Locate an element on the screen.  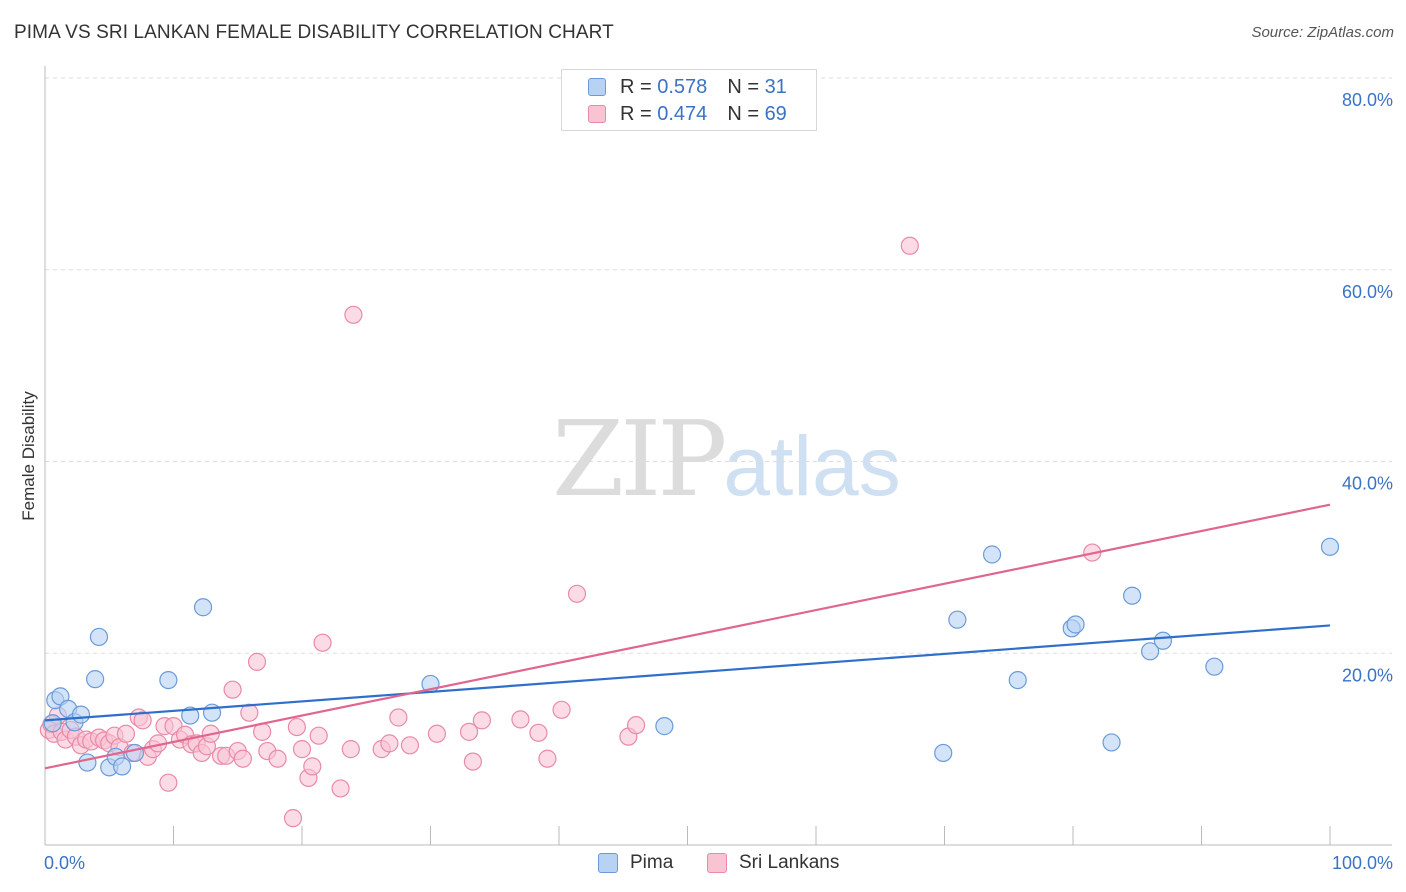
x-tick-label-start: 0.0% is located at coordinates (64, 863).